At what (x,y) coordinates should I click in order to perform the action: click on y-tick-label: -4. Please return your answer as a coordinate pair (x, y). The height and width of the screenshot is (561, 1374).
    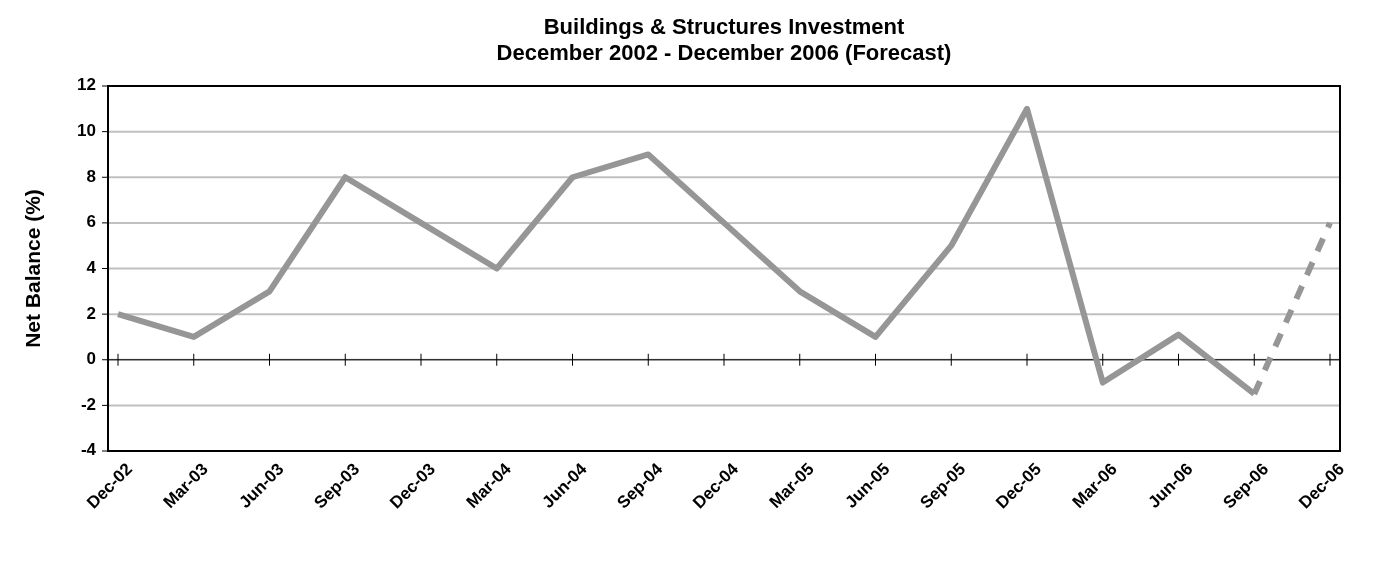
    Looking at the image, I should click on (88, 450).